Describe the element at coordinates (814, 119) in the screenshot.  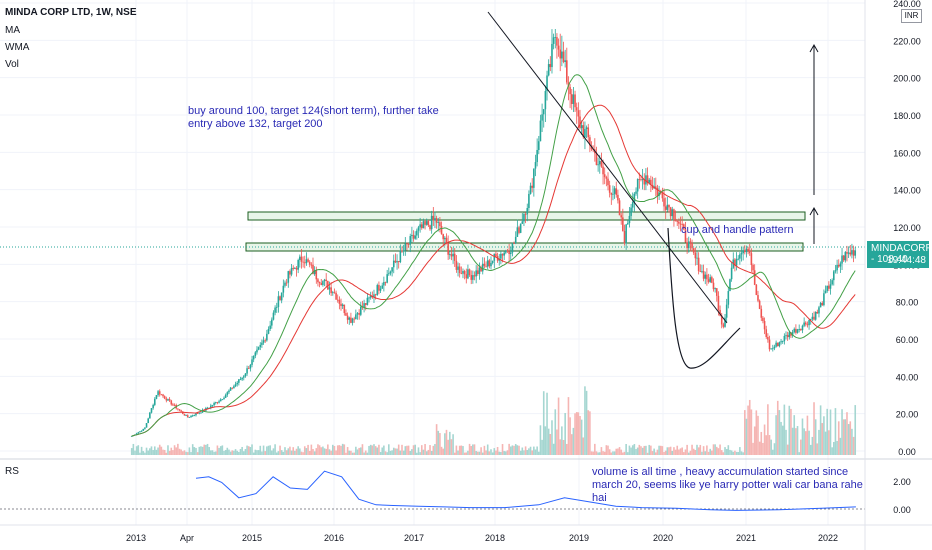
I see `target-arrow` at that location.